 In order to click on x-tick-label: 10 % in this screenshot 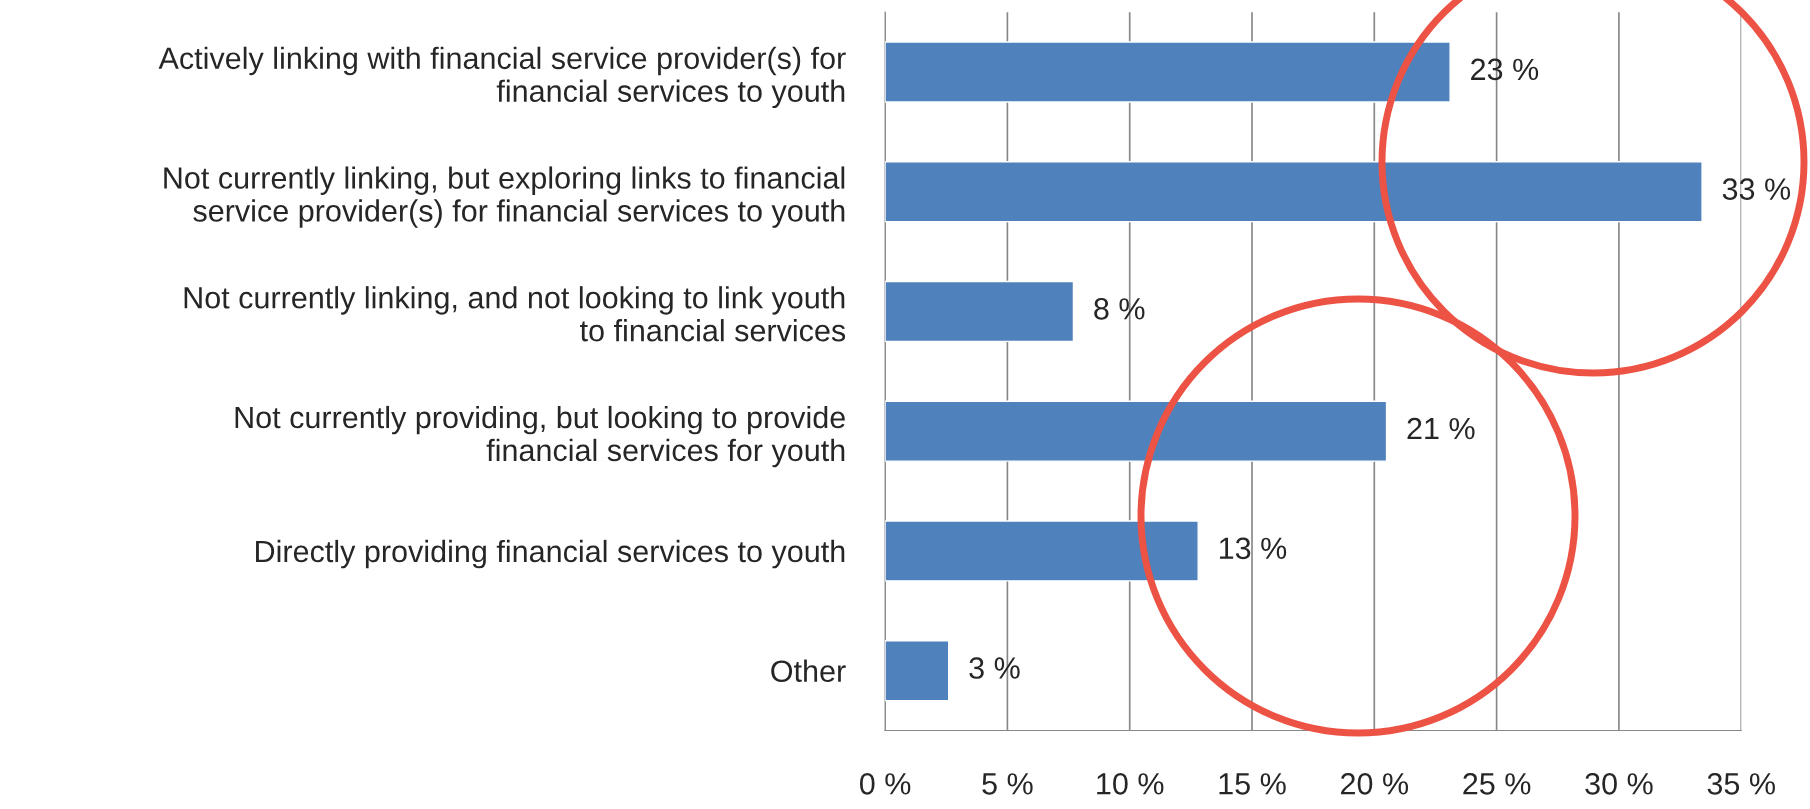, I will do `click(1130, 784)`.